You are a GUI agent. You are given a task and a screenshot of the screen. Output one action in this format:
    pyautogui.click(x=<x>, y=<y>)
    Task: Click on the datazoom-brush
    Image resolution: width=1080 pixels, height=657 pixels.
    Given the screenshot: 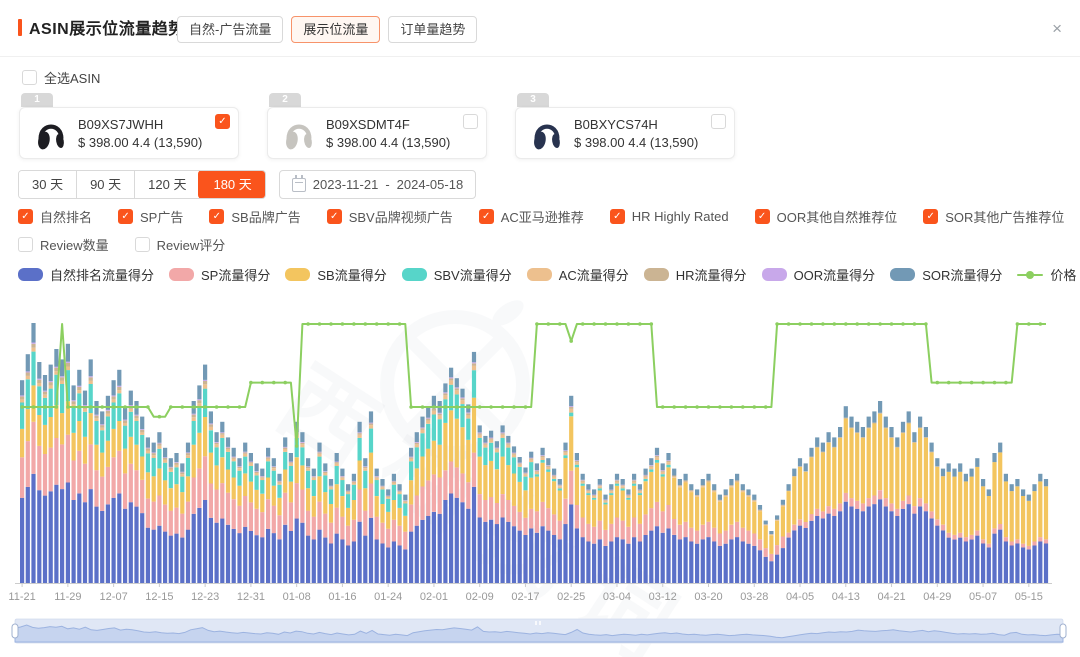 What is the action you would take?
    pyautogui.click(x=540, y=632)
    